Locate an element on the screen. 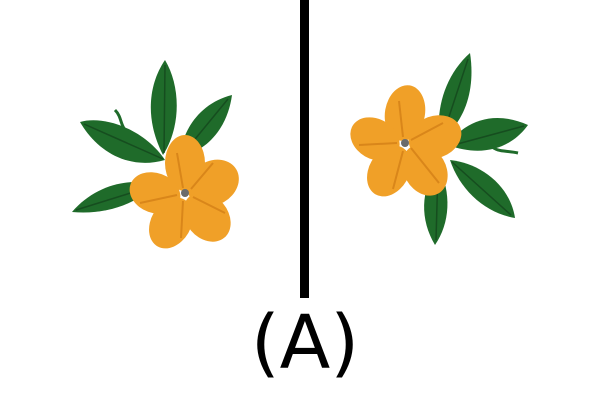  caption-label: (A) is located at coordinates (305, 343).